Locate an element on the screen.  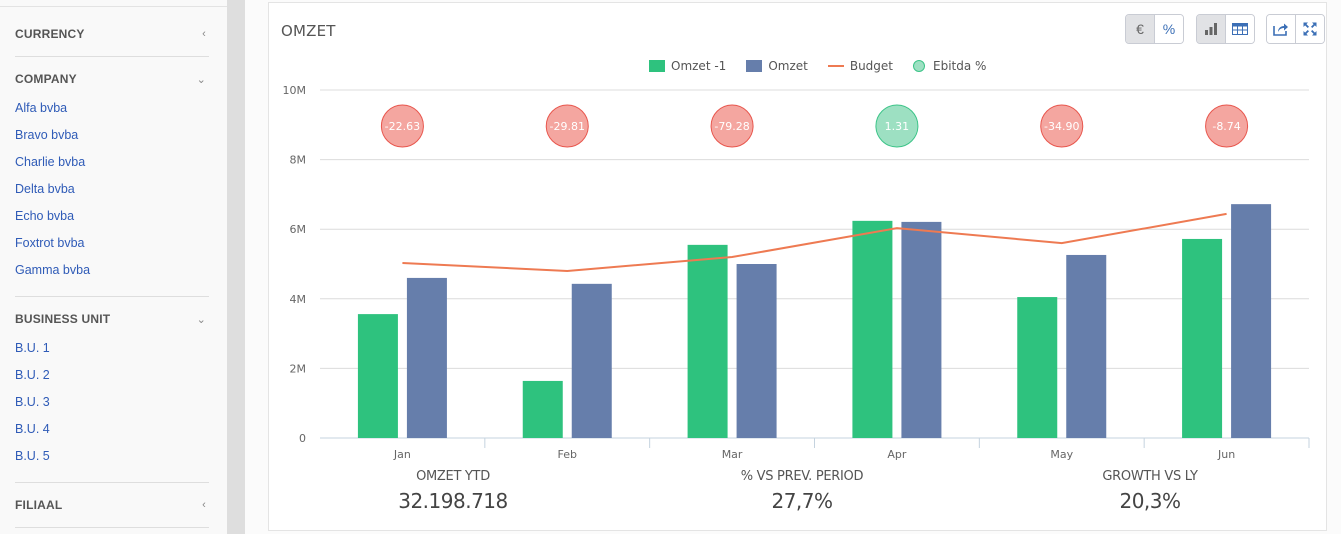
table-view-button is located at coordinates (1239, 29).